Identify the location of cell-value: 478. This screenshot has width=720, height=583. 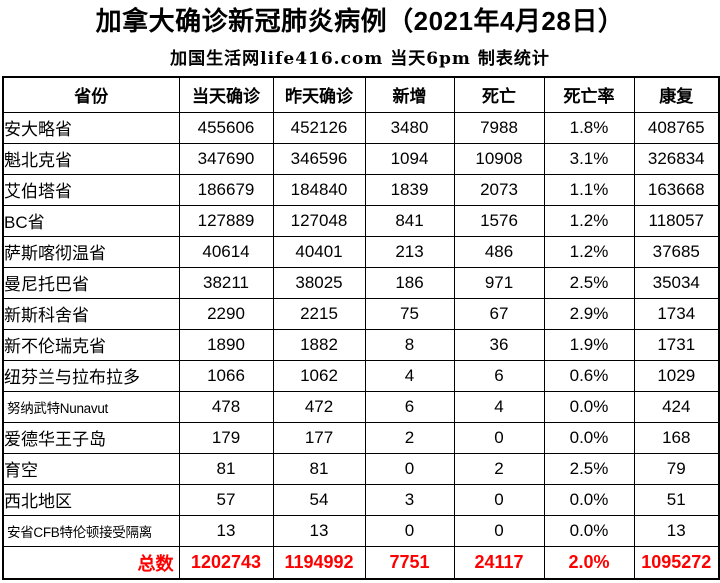
(226, 406).